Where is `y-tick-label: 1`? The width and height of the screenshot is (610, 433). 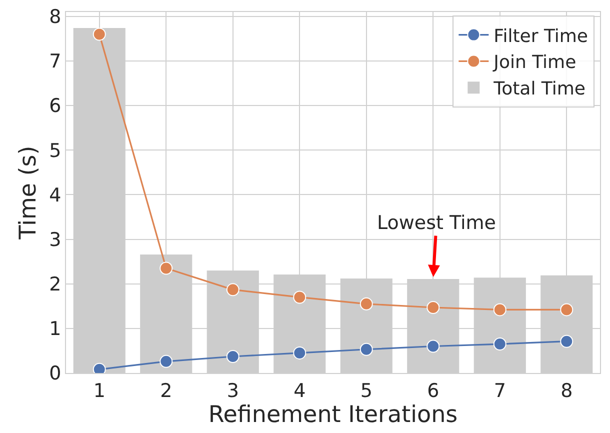 y-tick-label: 1 is located at coordinates (55, 329).